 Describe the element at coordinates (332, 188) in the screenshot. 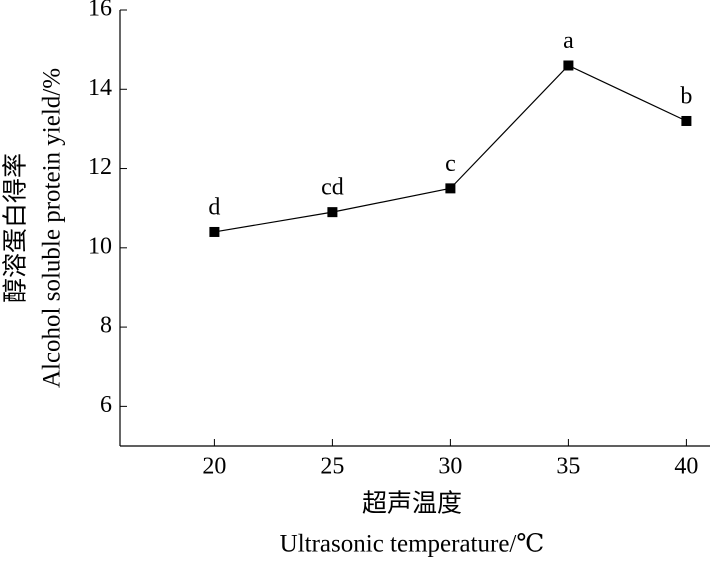

I see `annotation: cd` at that location.